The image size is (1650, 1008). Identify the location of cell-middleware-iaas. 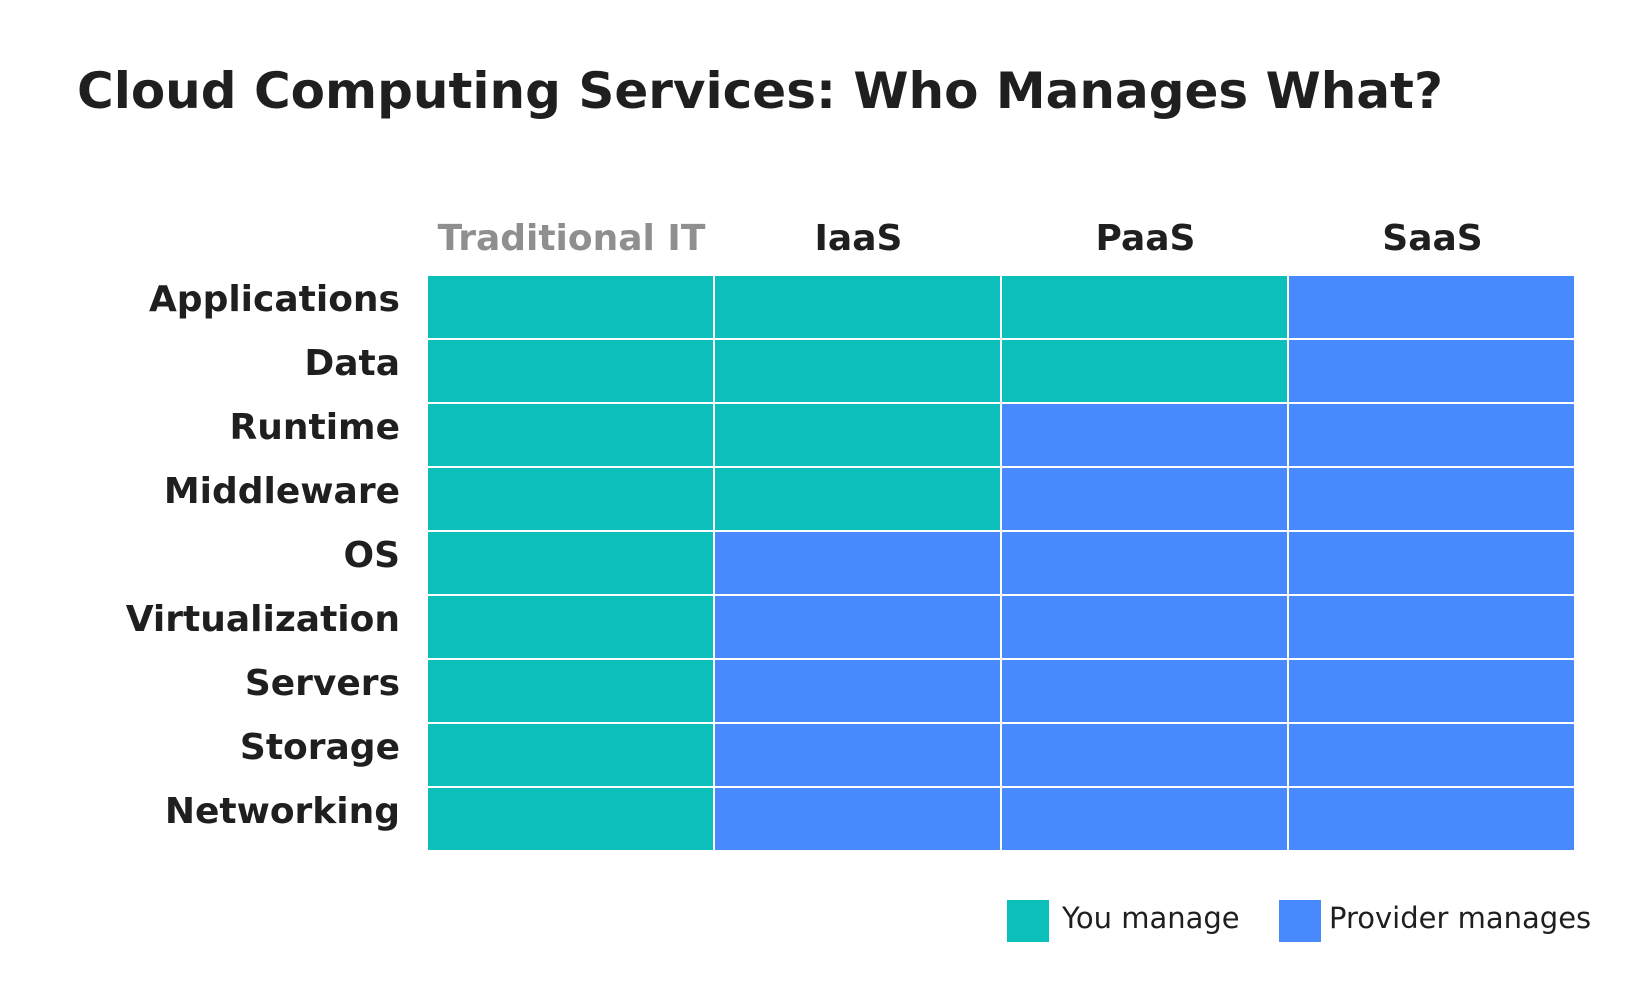
(858, 500).